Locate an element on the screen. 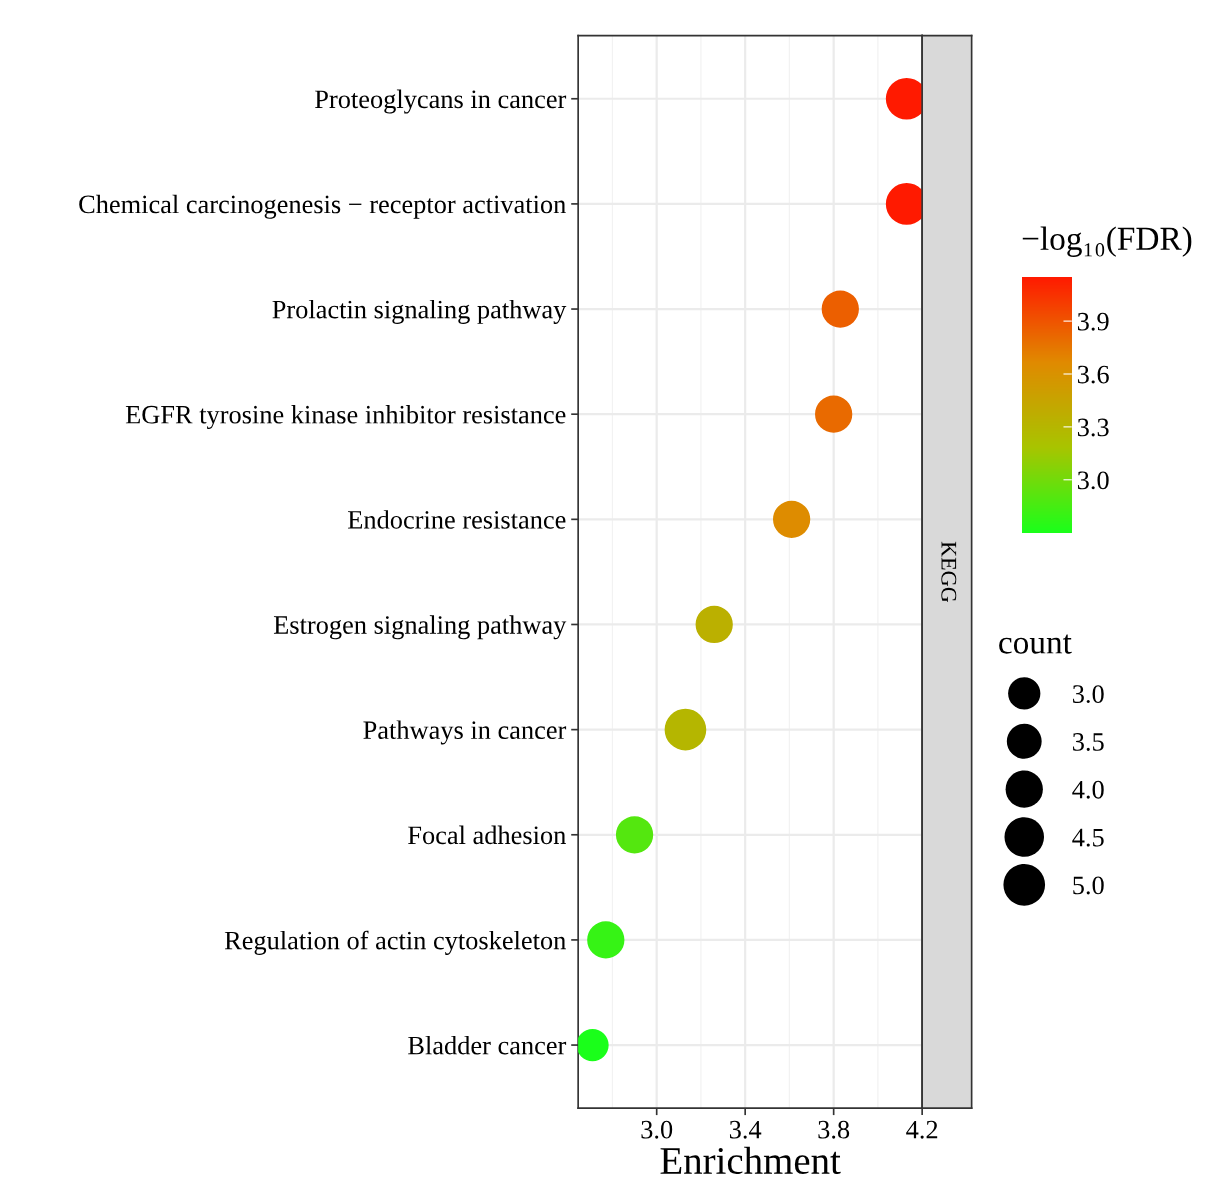  legend-title: count is located at coordinates (1035, 644).